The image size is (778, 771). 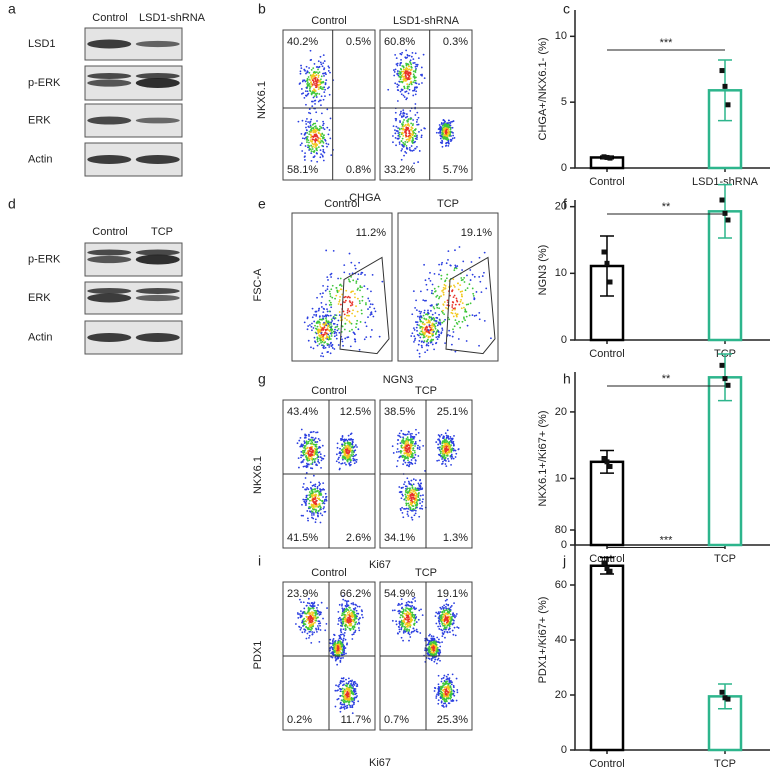 What do you see at coordinates (40, 159) in the screenshot?
I see `blot-row-label: Actin` at bounding box center [40, 159].